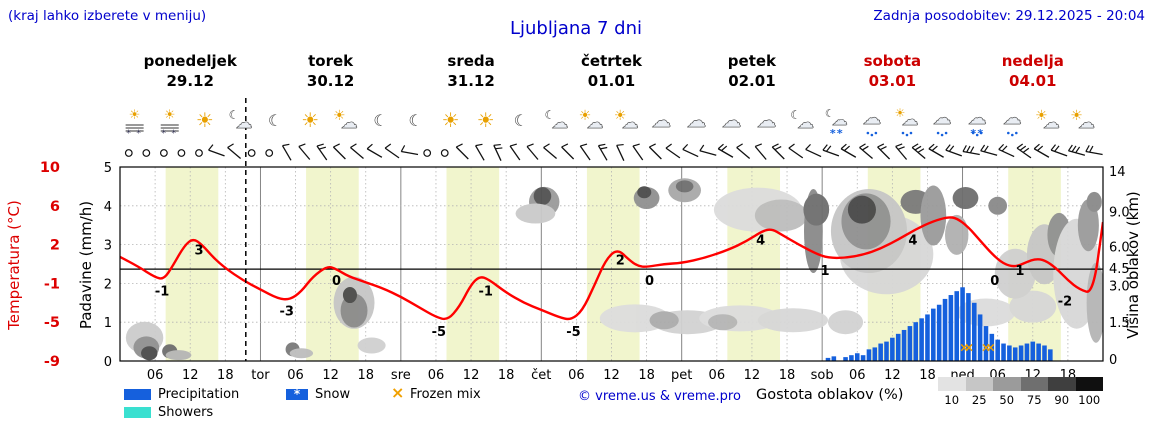 This screenshot has width=1152, height=443. Describe the element at coordinates (1089, 400) in the screenshot. I see `cloud-density-scale-label: 100` at that location.